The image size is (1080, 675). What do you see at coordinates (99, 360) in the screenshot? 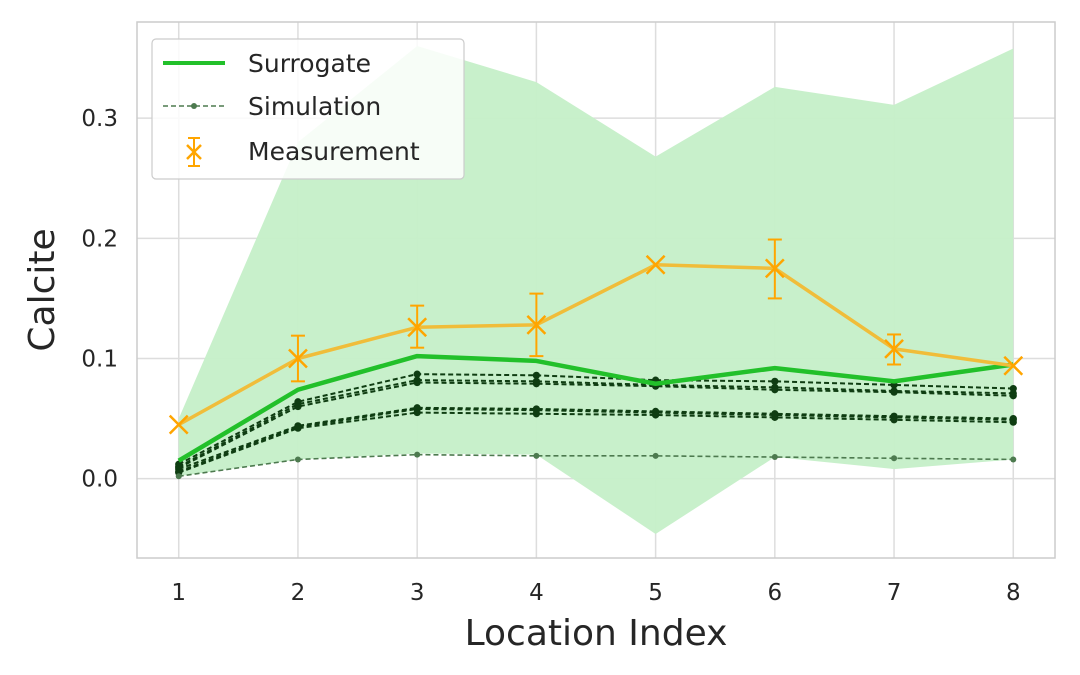
I see `y-tick-label: 0.1` at bounding box center [99, 360].